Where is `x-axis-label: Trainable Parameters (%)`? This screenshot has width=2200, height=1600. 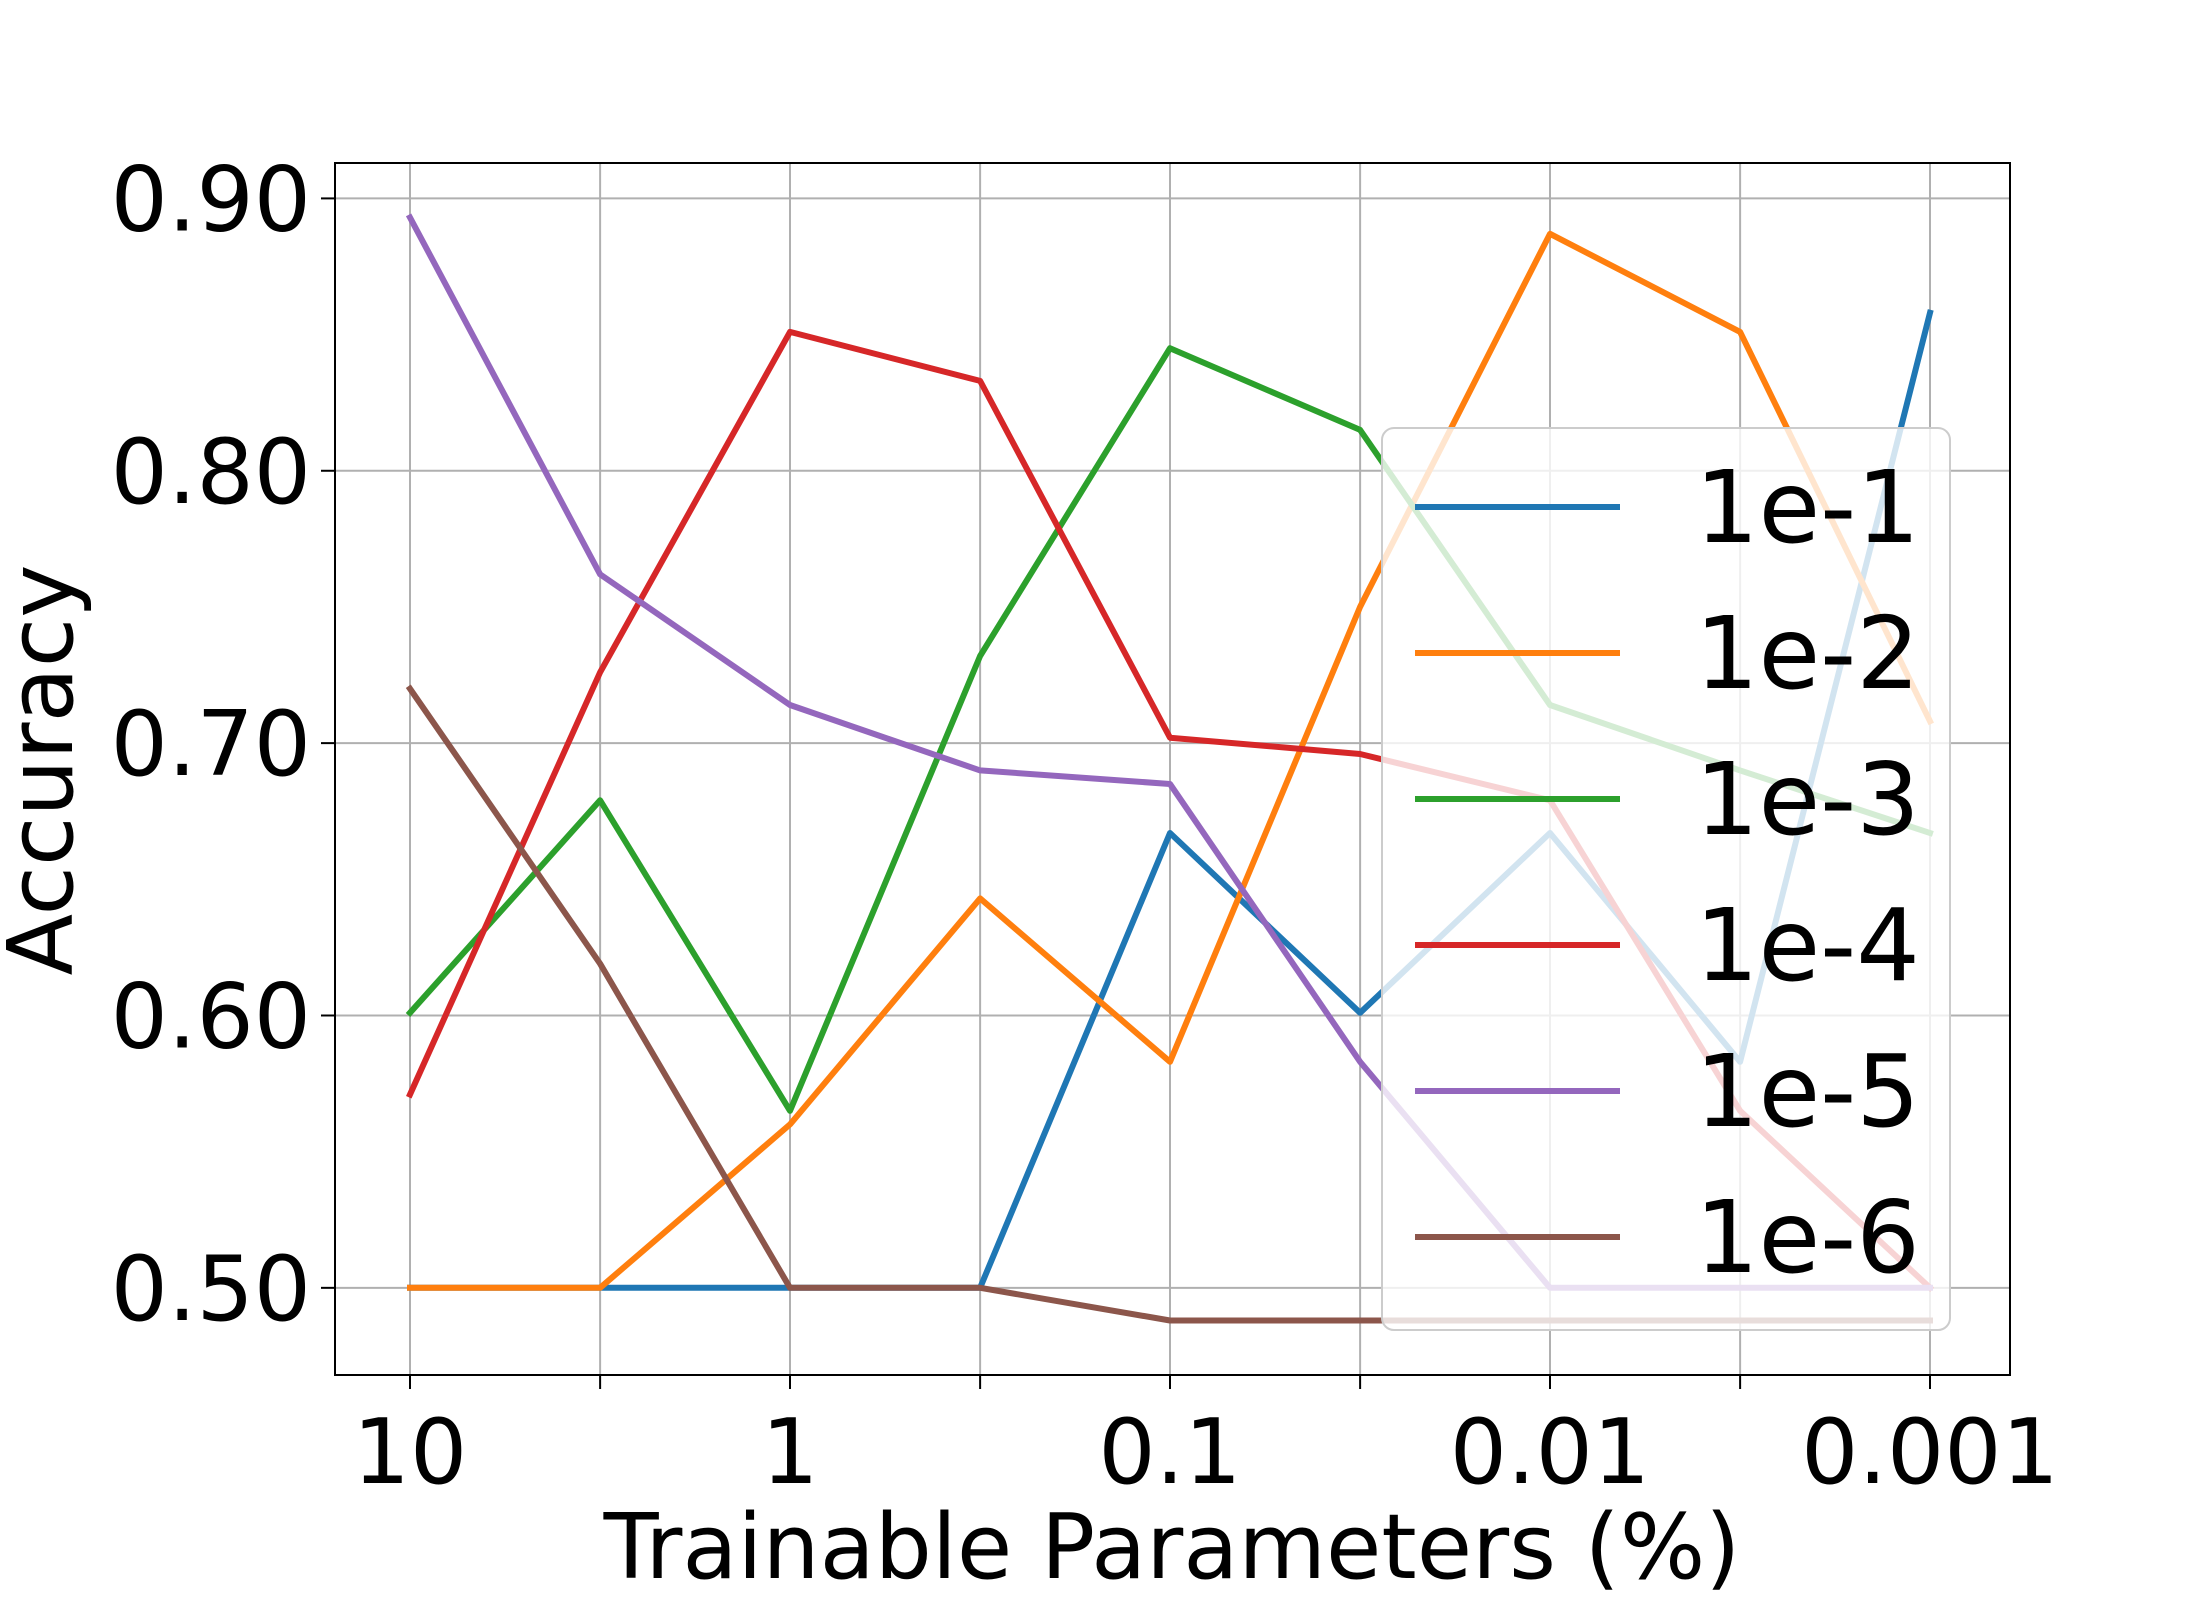 x-axis-label: Trainable Parameters (%) is located at coordinates (1172, 1547).